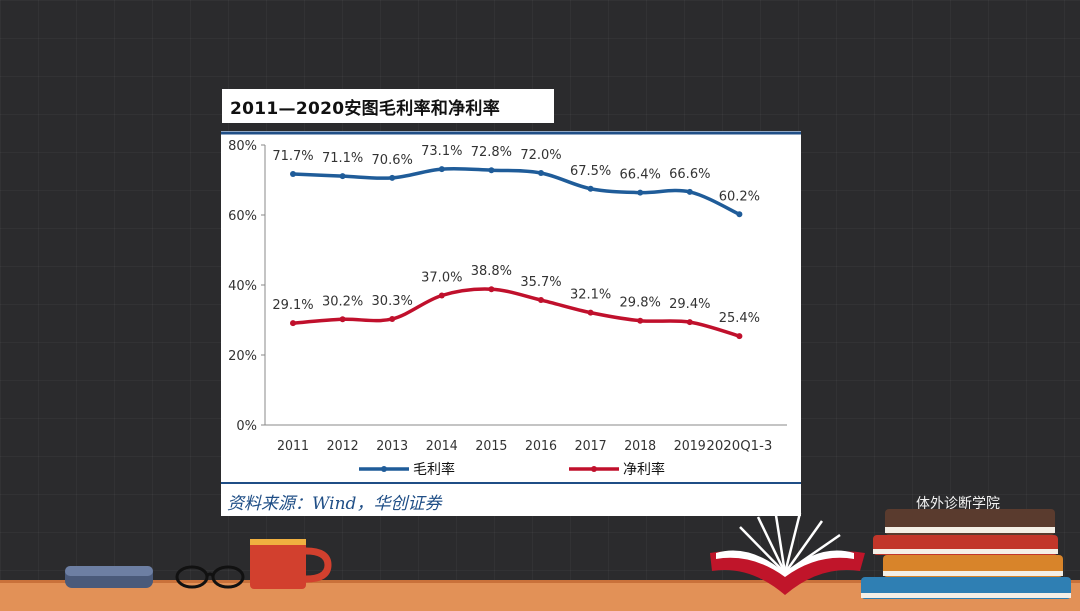 This screenshot has height=611, width=1080. Describe the element at coordinates (242, 216) in the screenshot. I see `y-tick-label: 60%` at that location.